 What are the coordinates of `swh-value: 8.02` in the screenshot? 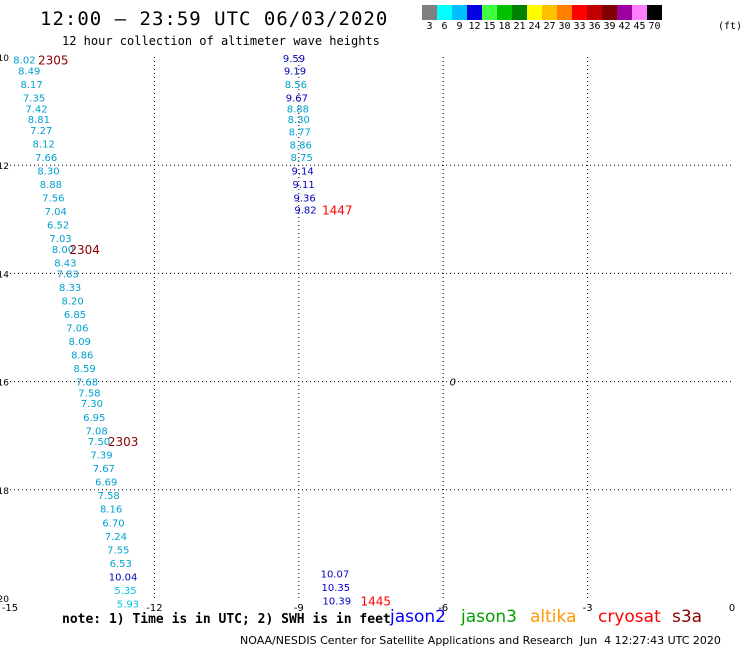 It's located at (24, 61).